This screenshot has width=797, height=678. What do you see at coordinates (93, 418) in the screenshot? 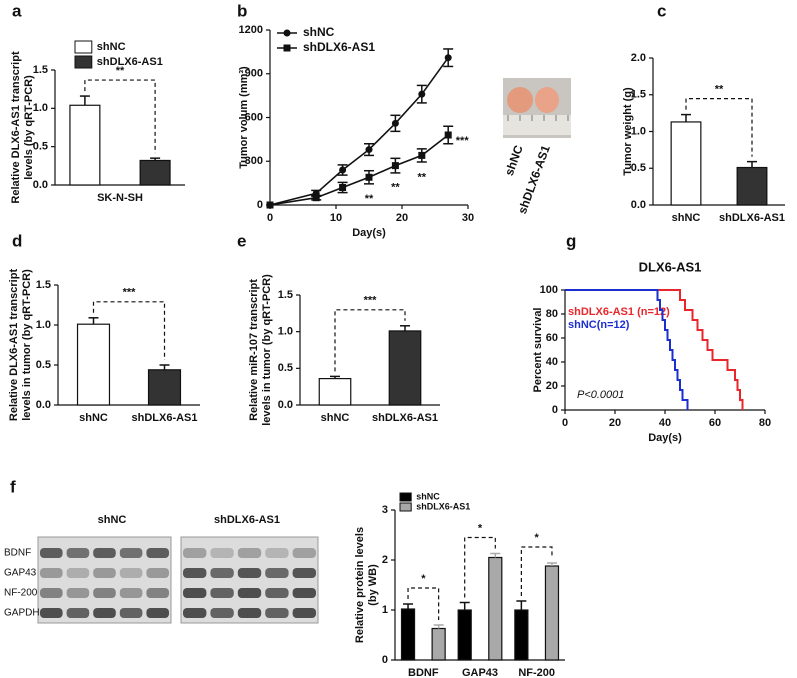
I see `x-tick-label: shNC` at bounding box center [93, 418].